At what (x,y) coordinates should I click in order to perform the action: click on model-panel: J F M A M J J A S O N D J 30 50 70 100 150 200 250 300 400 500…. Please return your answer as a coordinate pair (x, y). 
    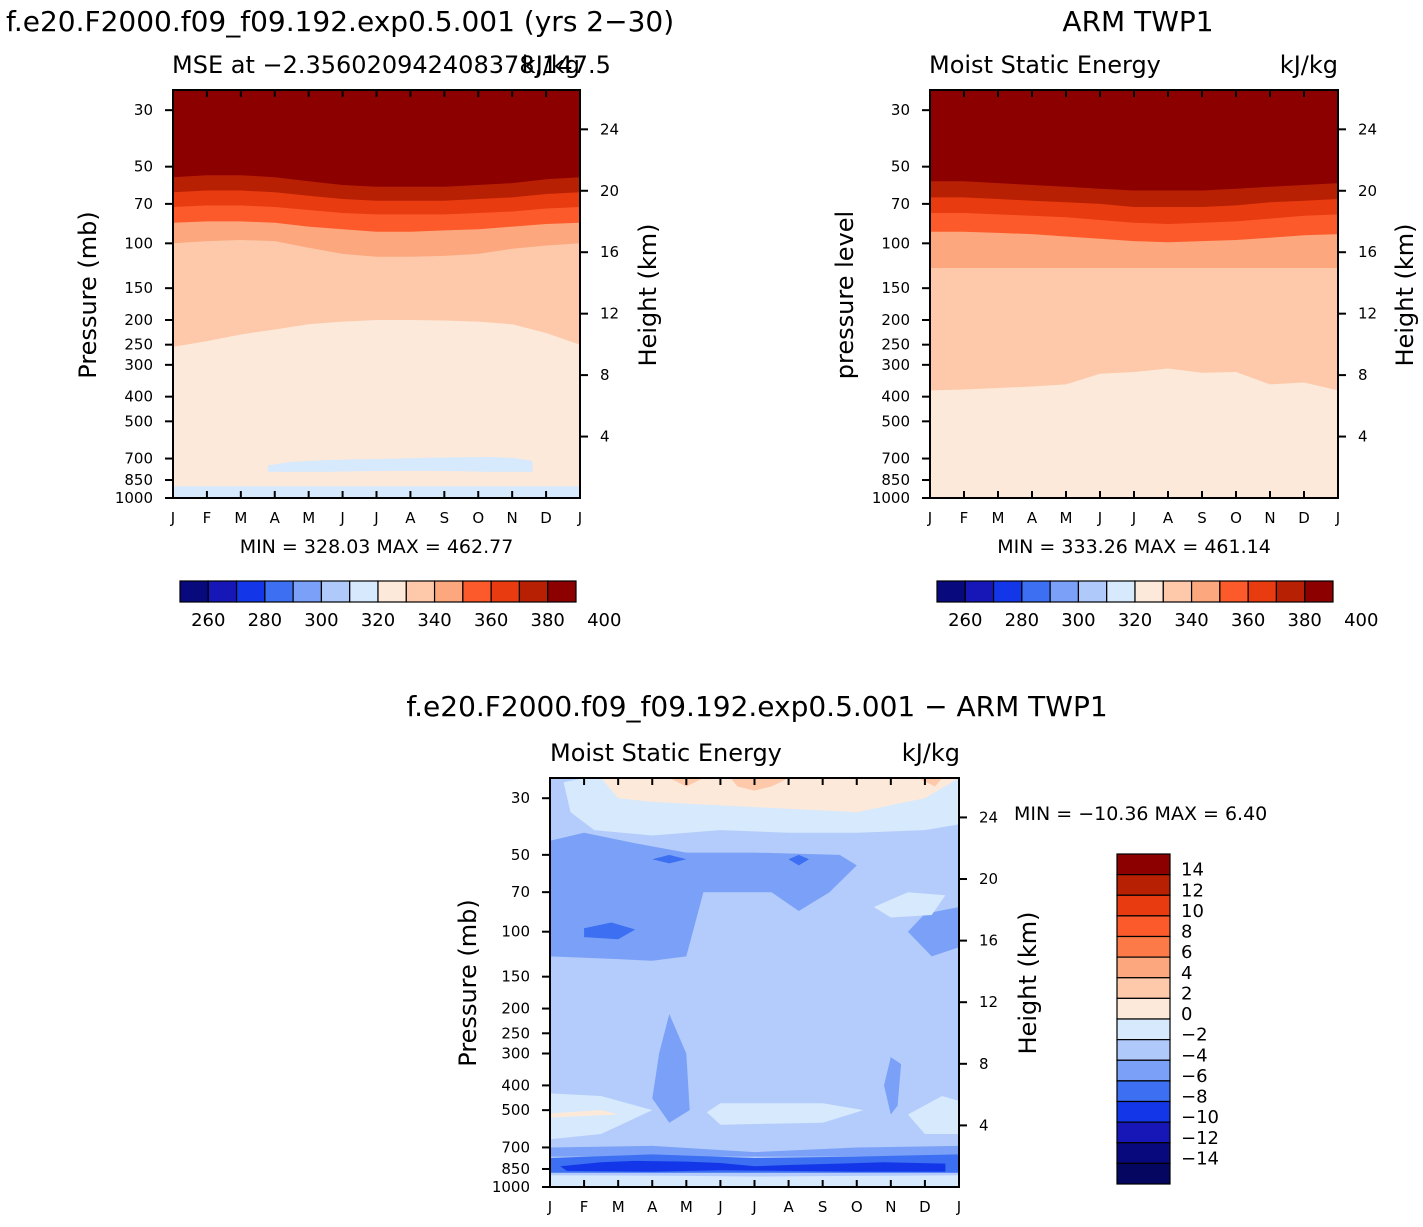
    Looking at the image, I should click on (367, 323).